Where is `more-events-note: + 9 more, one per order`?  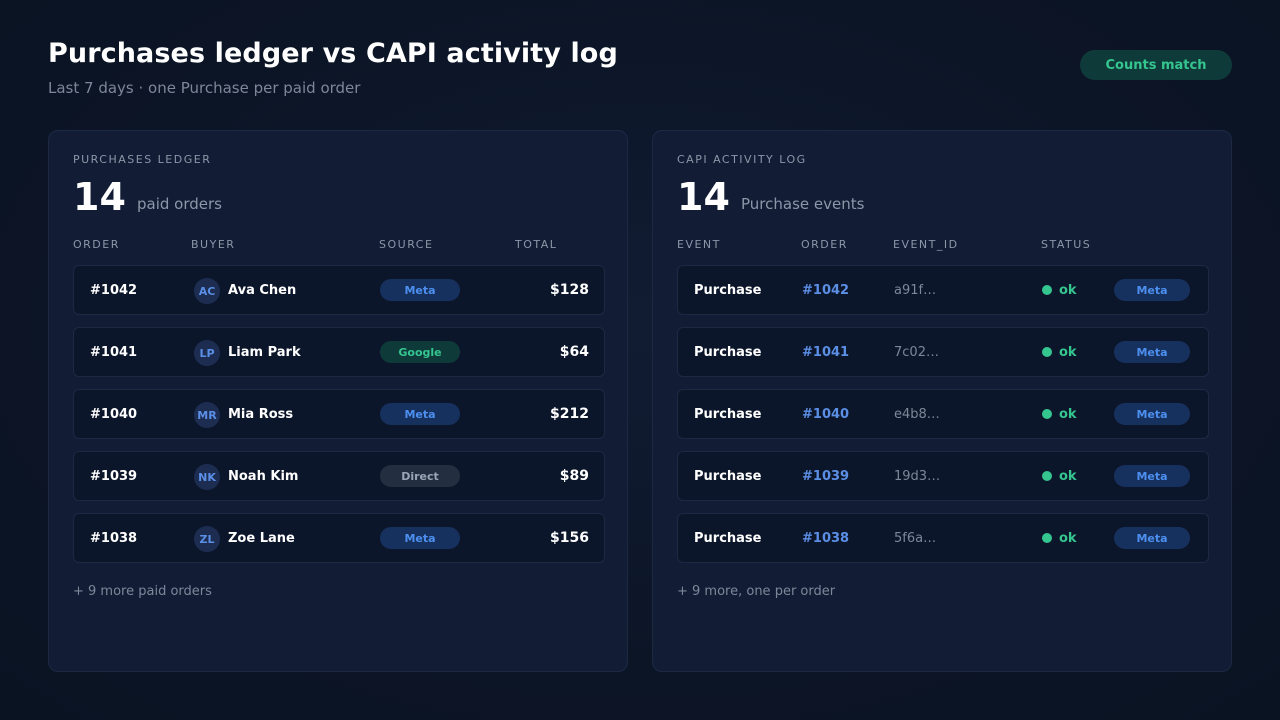 more-events-note: + 9 more, one per order is located at coordinates (756, 591).